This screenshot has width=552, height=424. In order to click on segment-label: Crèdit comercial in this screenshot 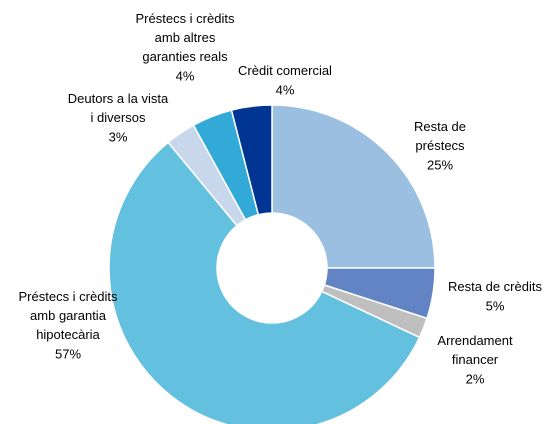, I will do `click(285, 70)`.